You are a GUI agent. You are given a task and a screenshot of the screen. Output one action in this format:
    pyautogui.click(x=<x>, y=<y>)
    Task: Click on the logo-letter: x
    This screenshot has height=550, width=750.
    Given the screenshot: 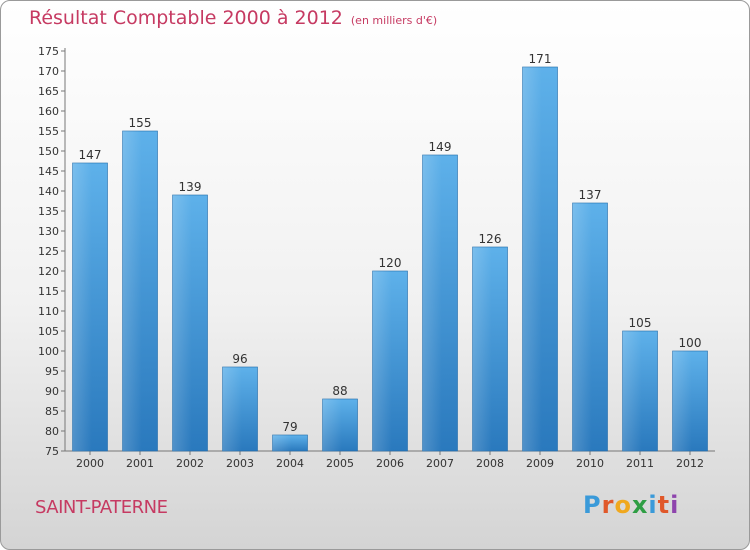 What is the action you would take?
    pyautogui.click(x=640, y=505)
    